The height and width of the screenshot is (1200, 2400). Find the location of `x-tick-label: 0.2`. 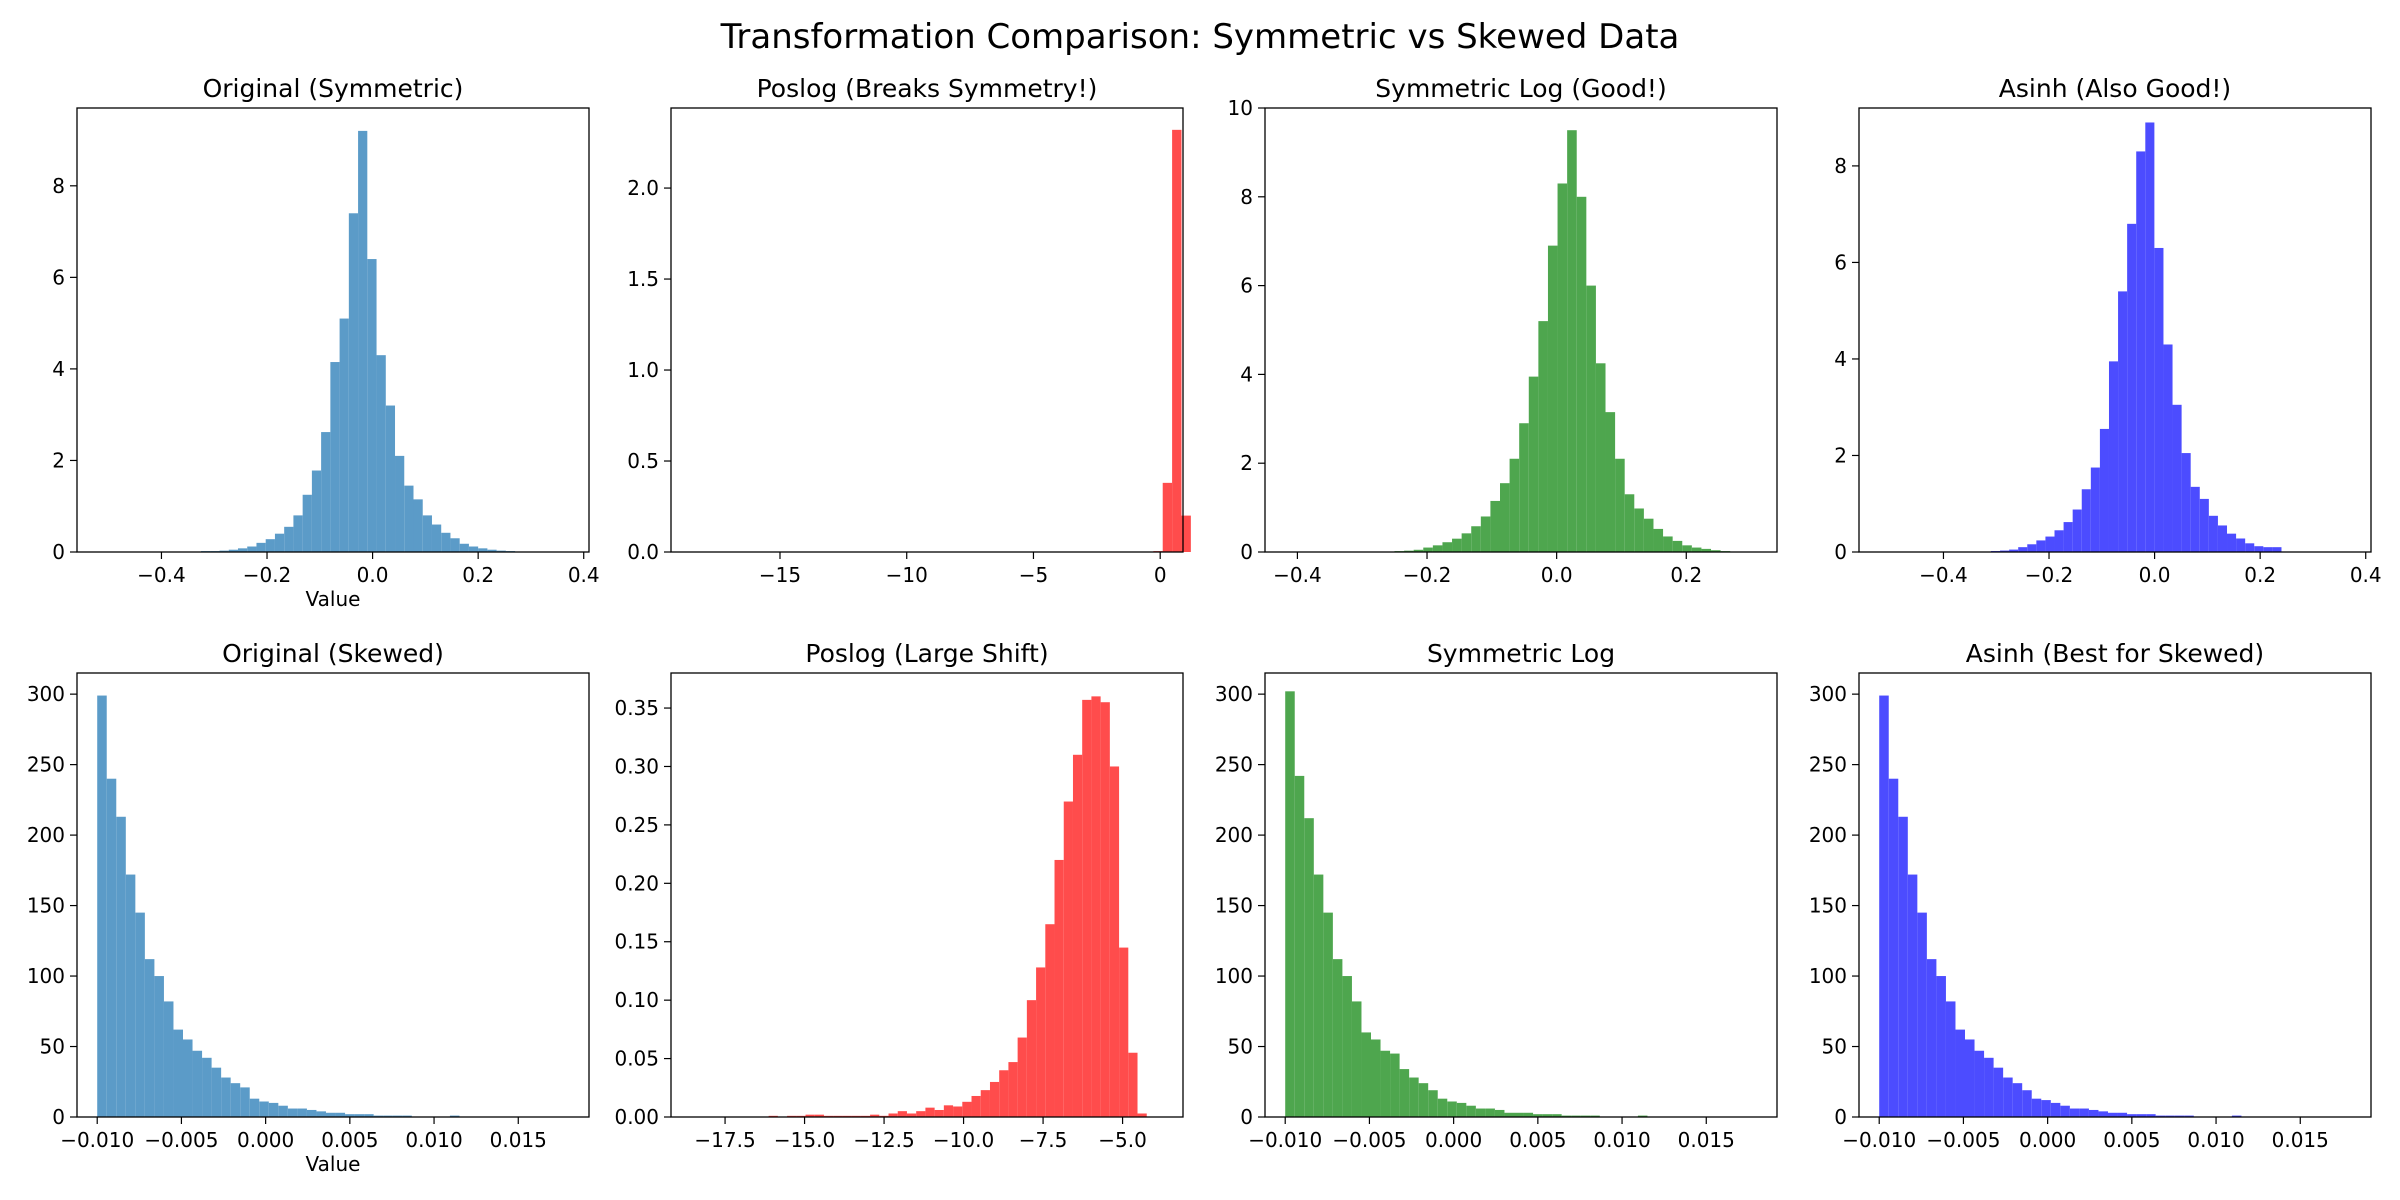

x-tick-label: 0.2 is located at coordinates (478, 575).